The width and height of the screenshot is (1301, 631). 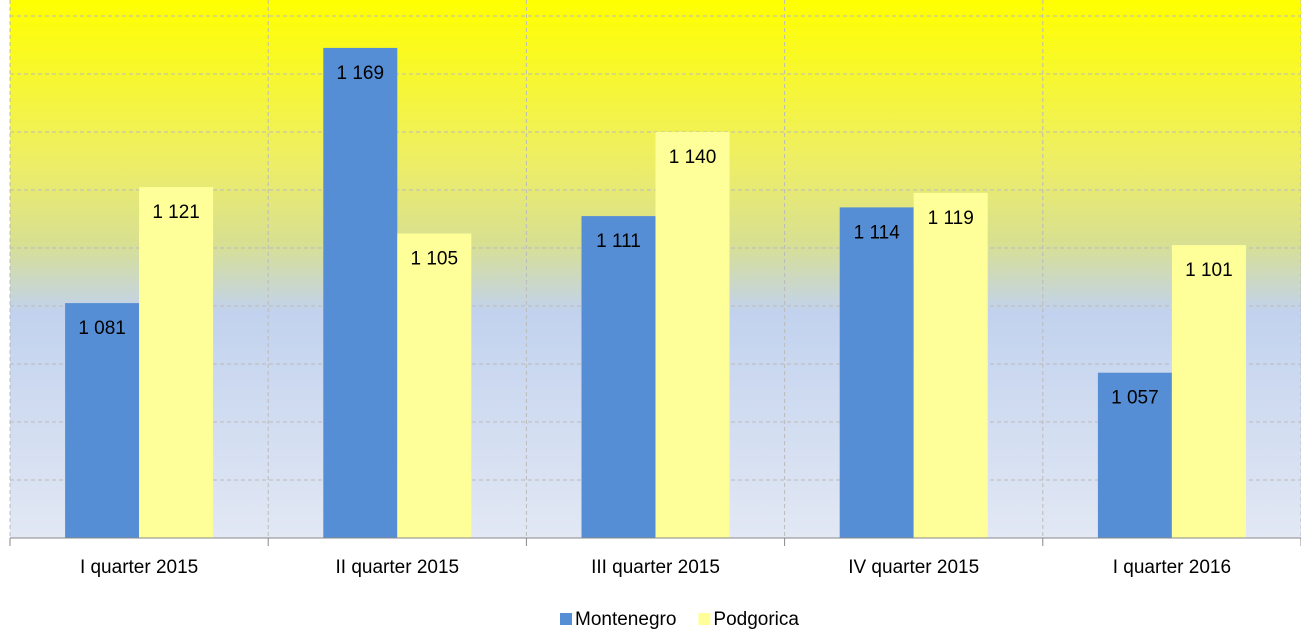 What do you see at coordinates (1209, 270) in the screenshot?
I see `data-label: 1 101` at bounding box center [1209, 270].